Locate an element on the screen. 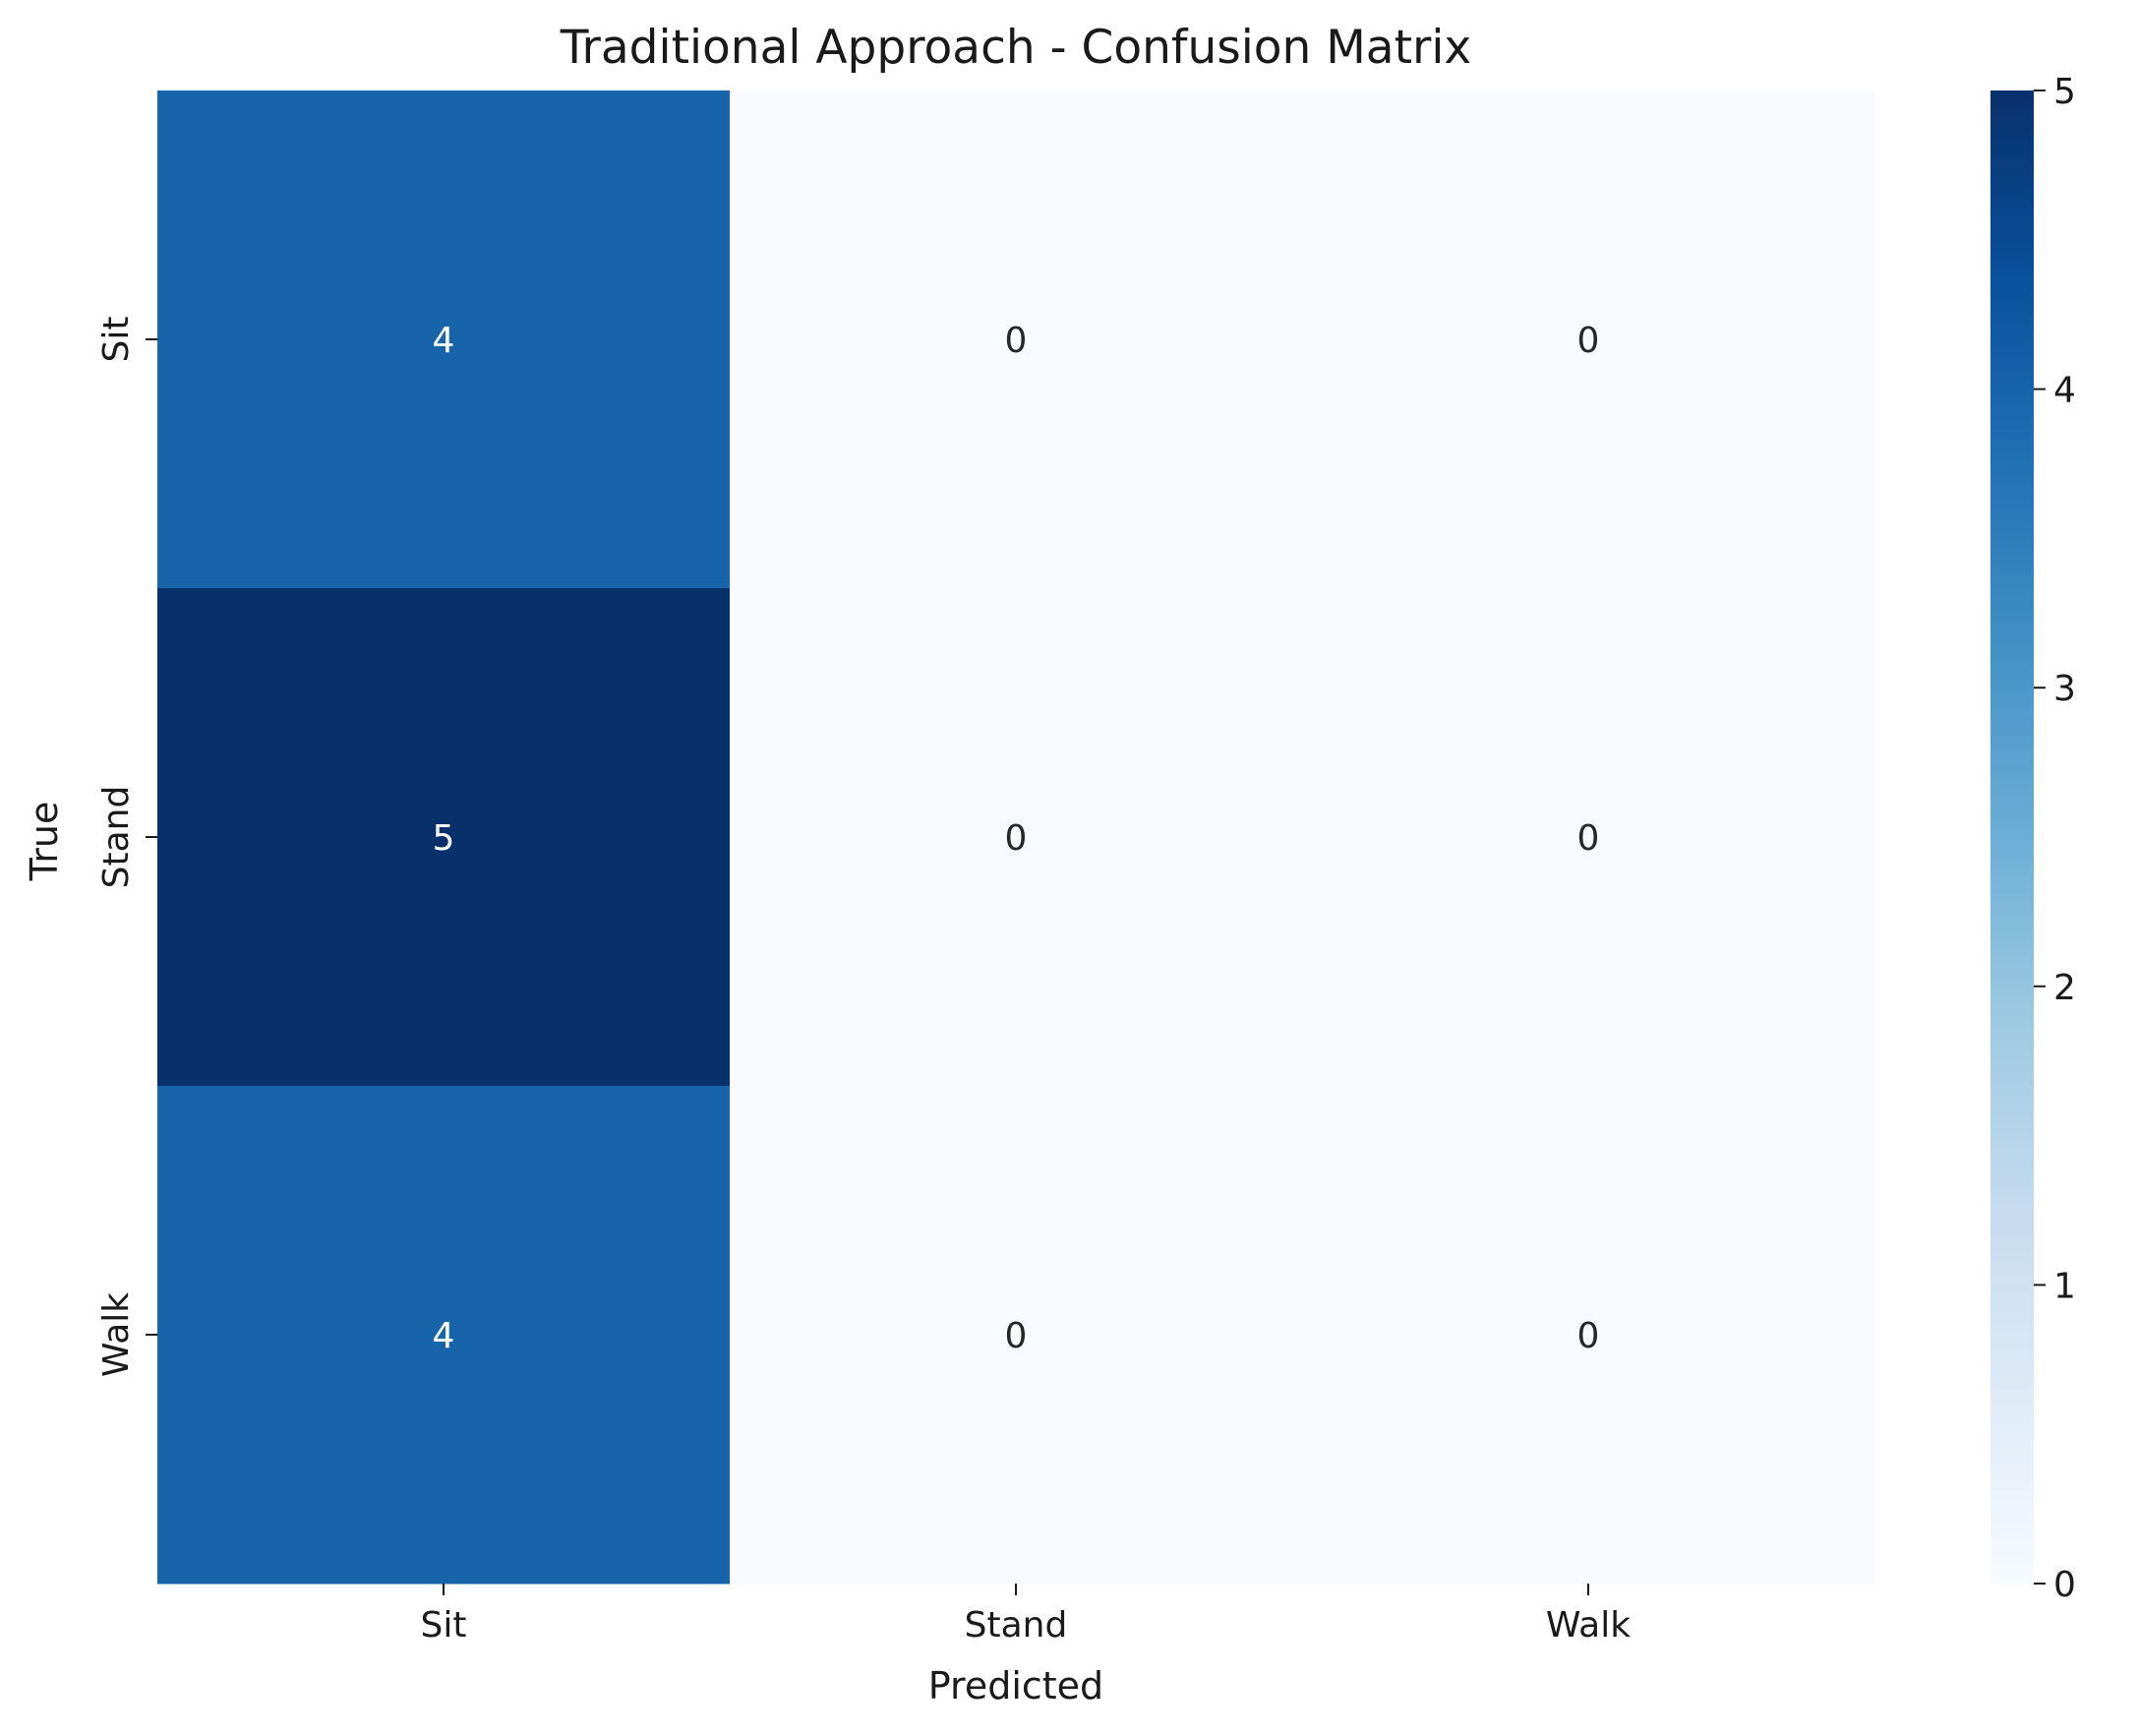 The width and height of the screenshot is (2138, 1736). y-tick-label: Sit is located at coordinates (116, 340).